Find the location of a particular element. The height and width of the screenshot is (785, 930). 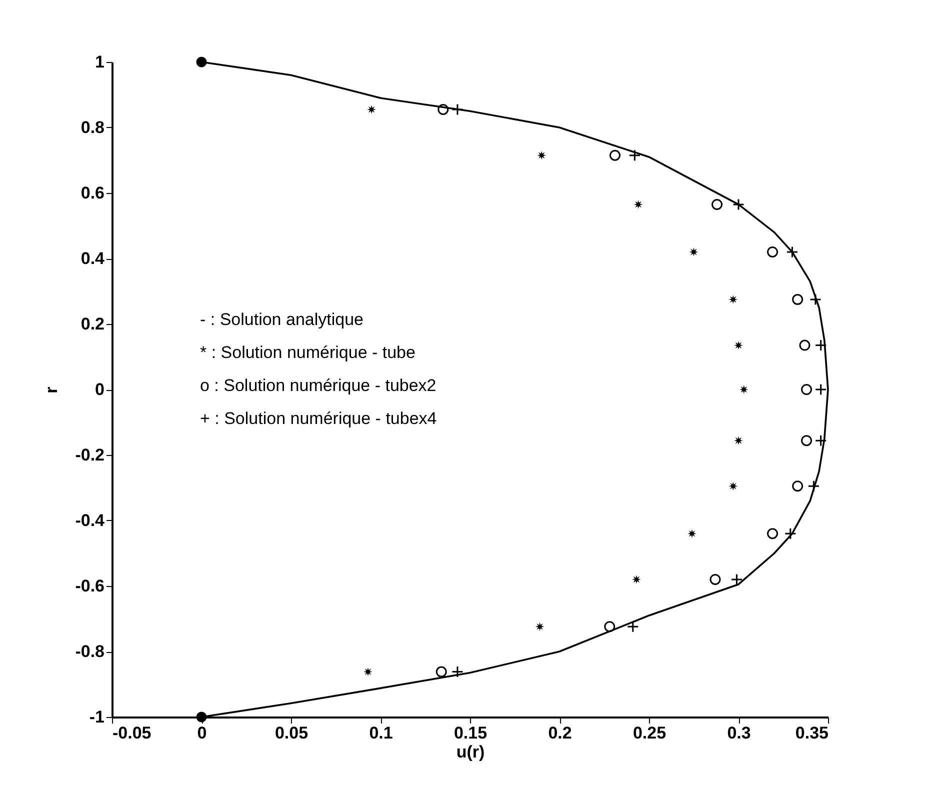

y-tick-label: 0.8 is located at coordinates (92, 127).